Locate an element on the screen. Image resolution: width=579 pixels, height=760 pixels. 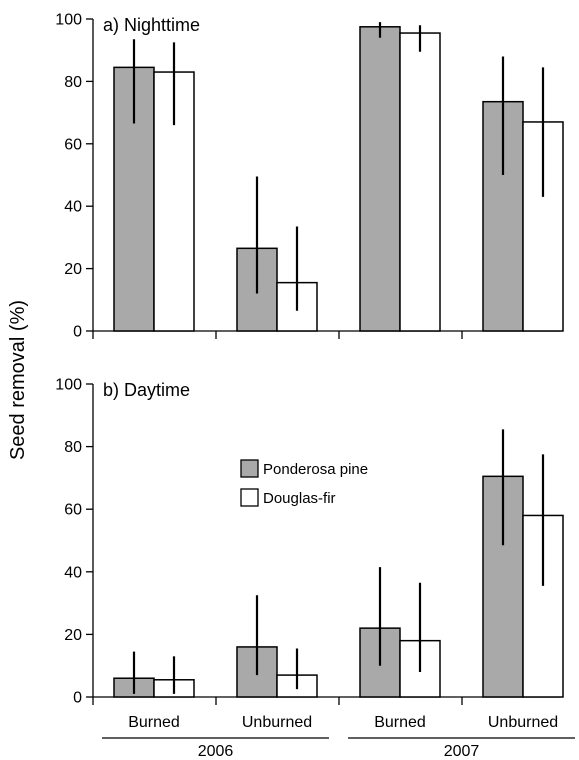
y-axis-label: Seed removal (%) is located at coordinates (18, 380).